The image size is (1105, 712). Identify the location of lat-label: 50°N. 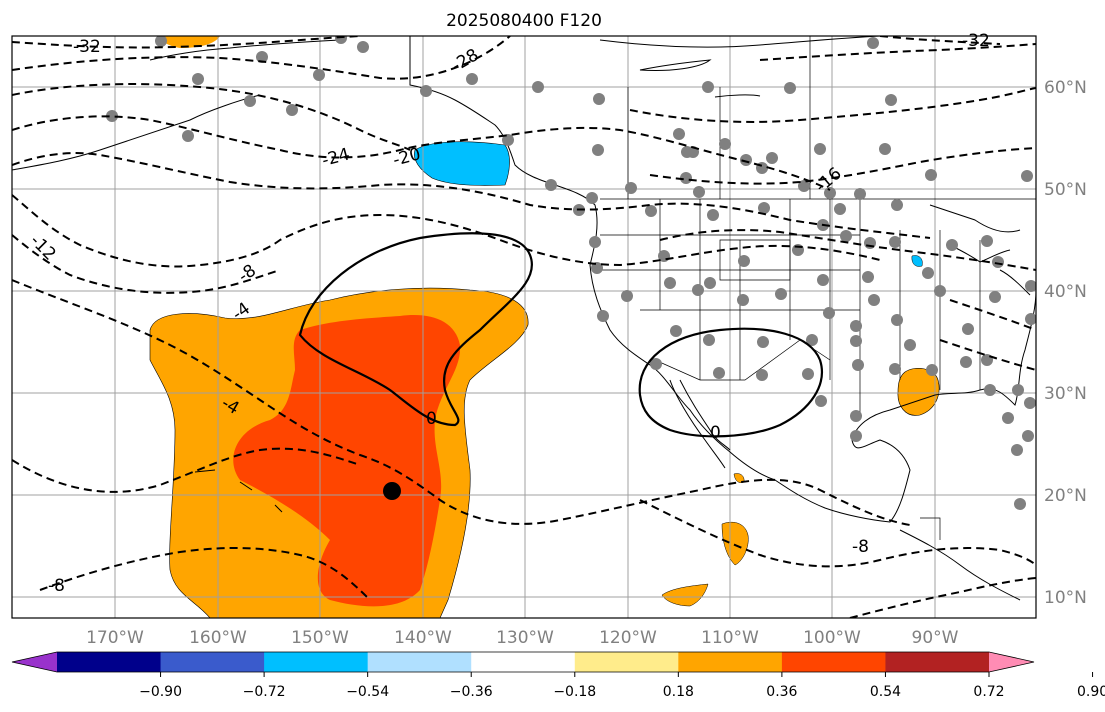
(1065, 190).